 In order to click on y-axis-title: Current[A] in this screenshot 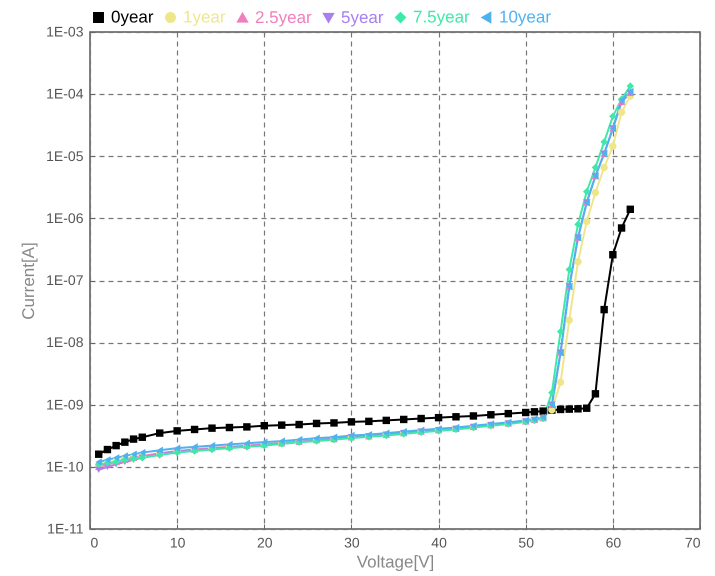, I will do `click(28, 281)`.